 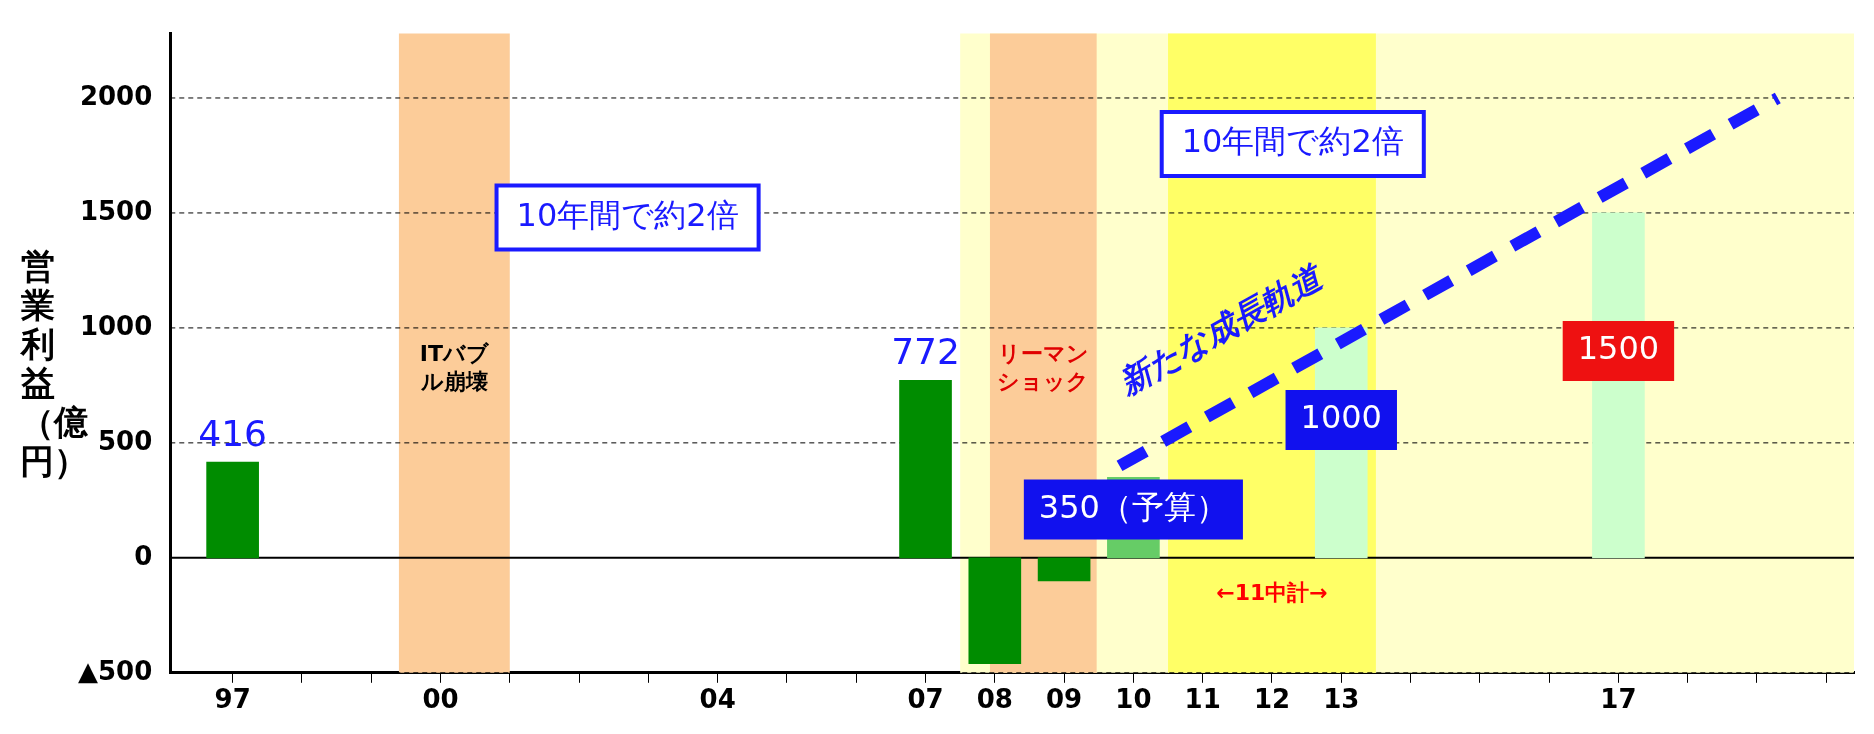 I want to click on y-tick-label: 500, so click(x=125, y=440).